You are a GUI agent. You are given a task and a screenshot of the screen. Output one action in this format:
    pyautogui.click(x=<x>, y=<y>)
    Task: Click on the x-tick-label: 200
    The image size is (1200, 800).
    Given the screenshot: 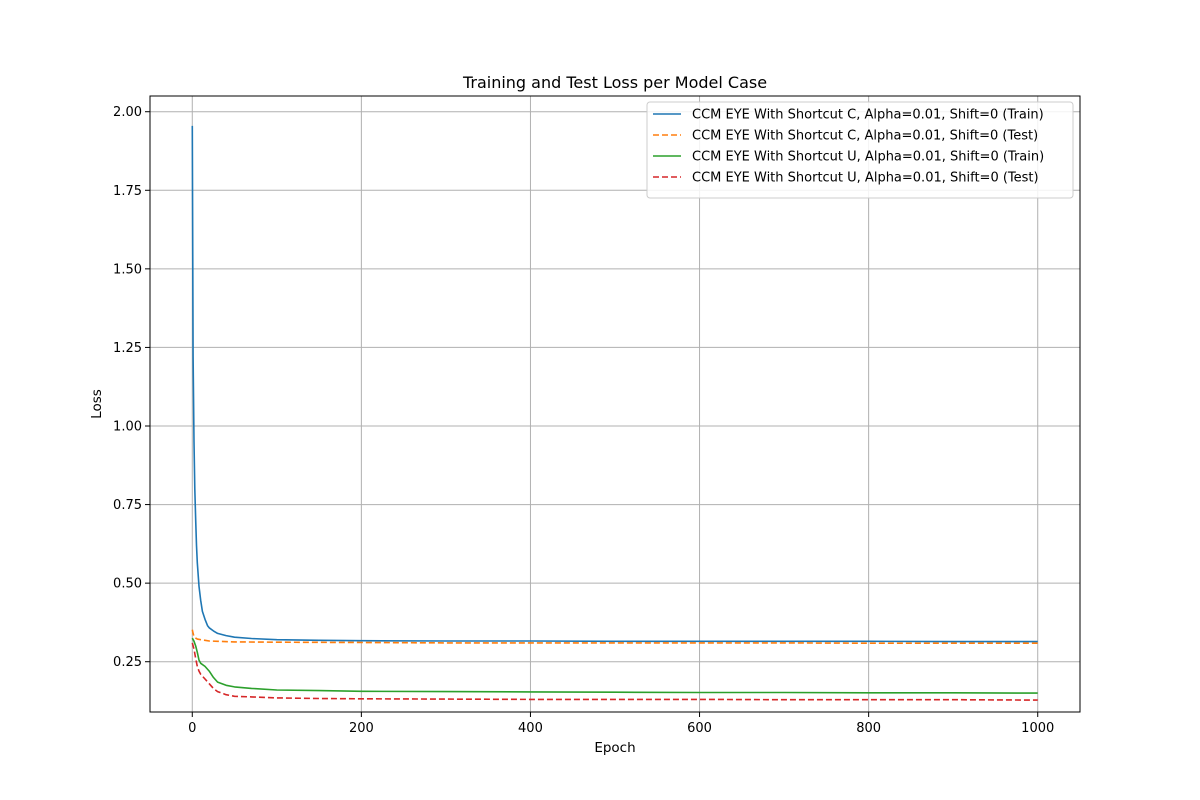 What is the action you would take?
    pyautogui.click(x=361, y=728)
    